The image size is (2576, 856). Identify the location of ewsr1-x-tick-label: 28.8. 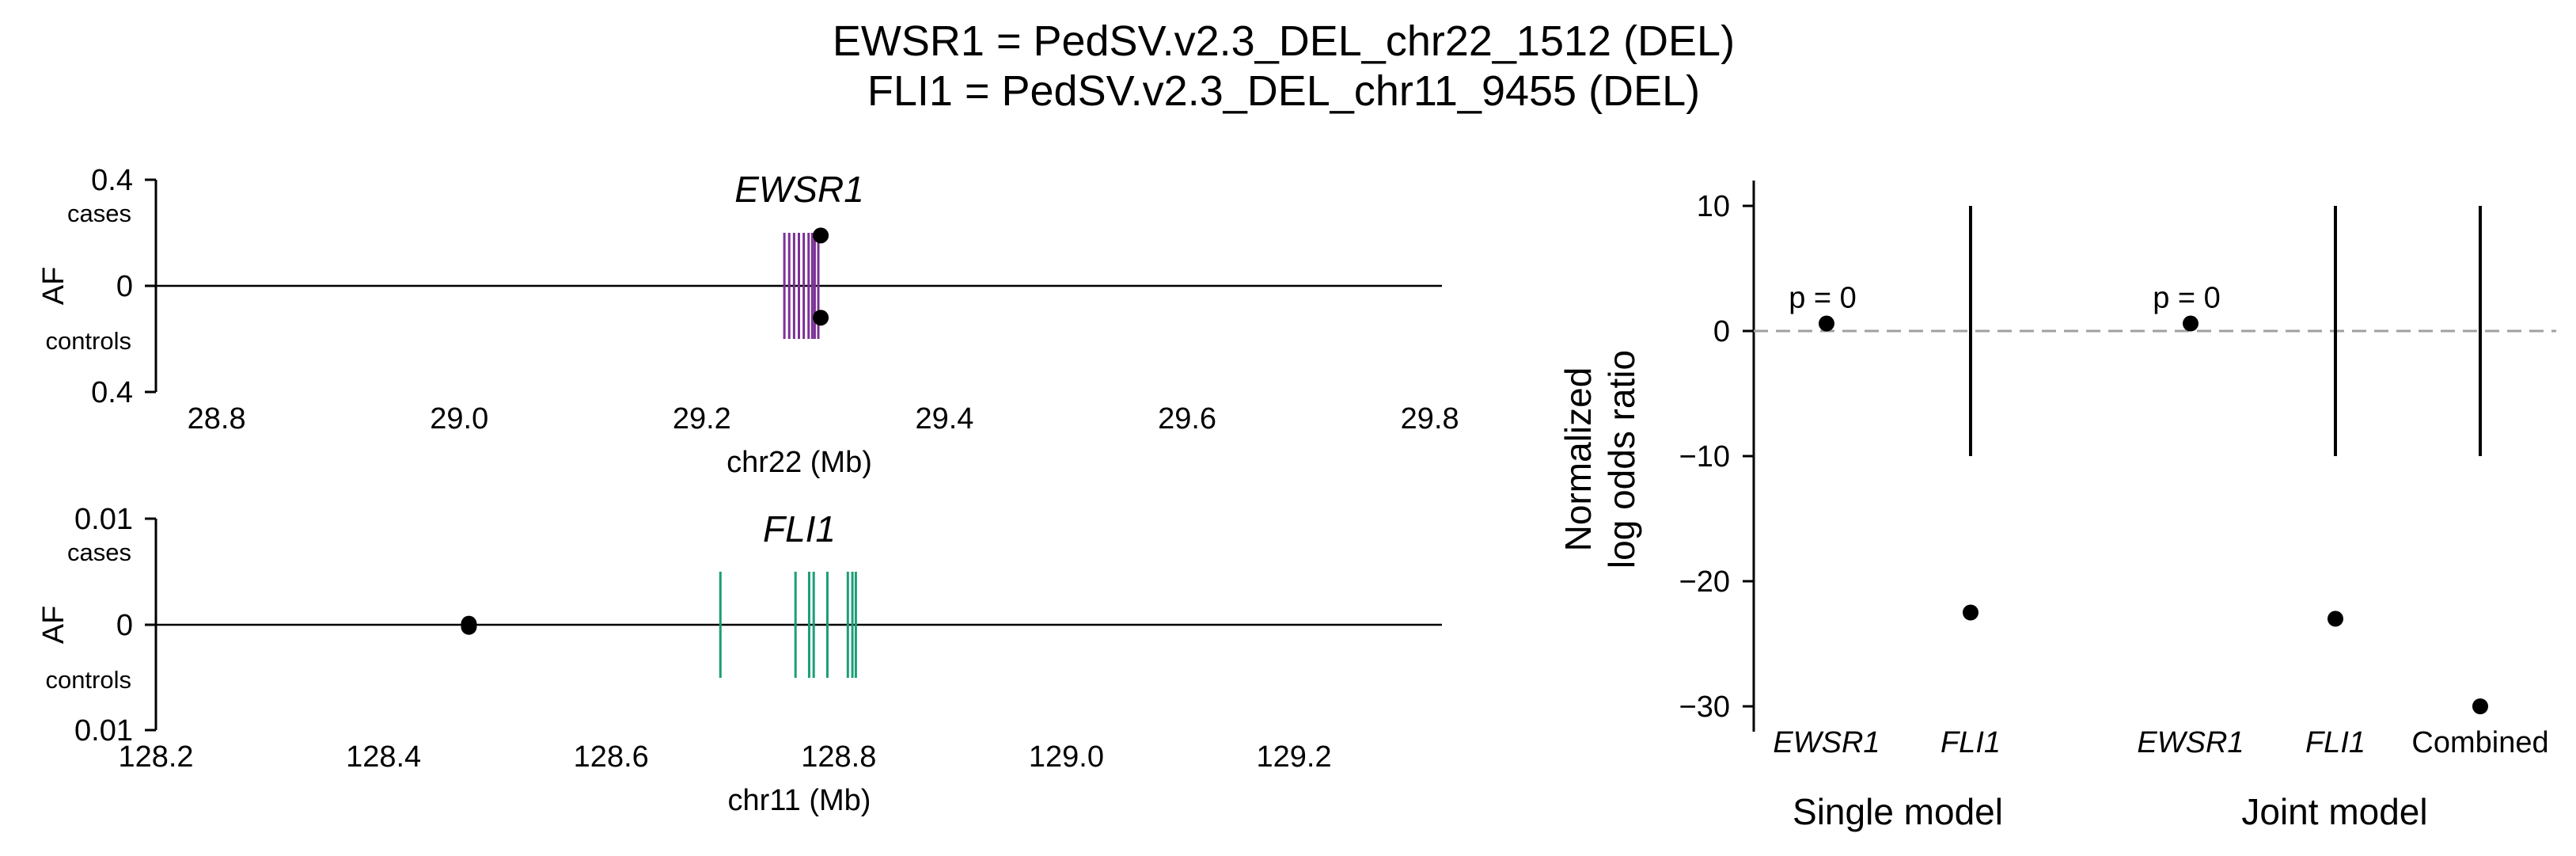
(217, 419).